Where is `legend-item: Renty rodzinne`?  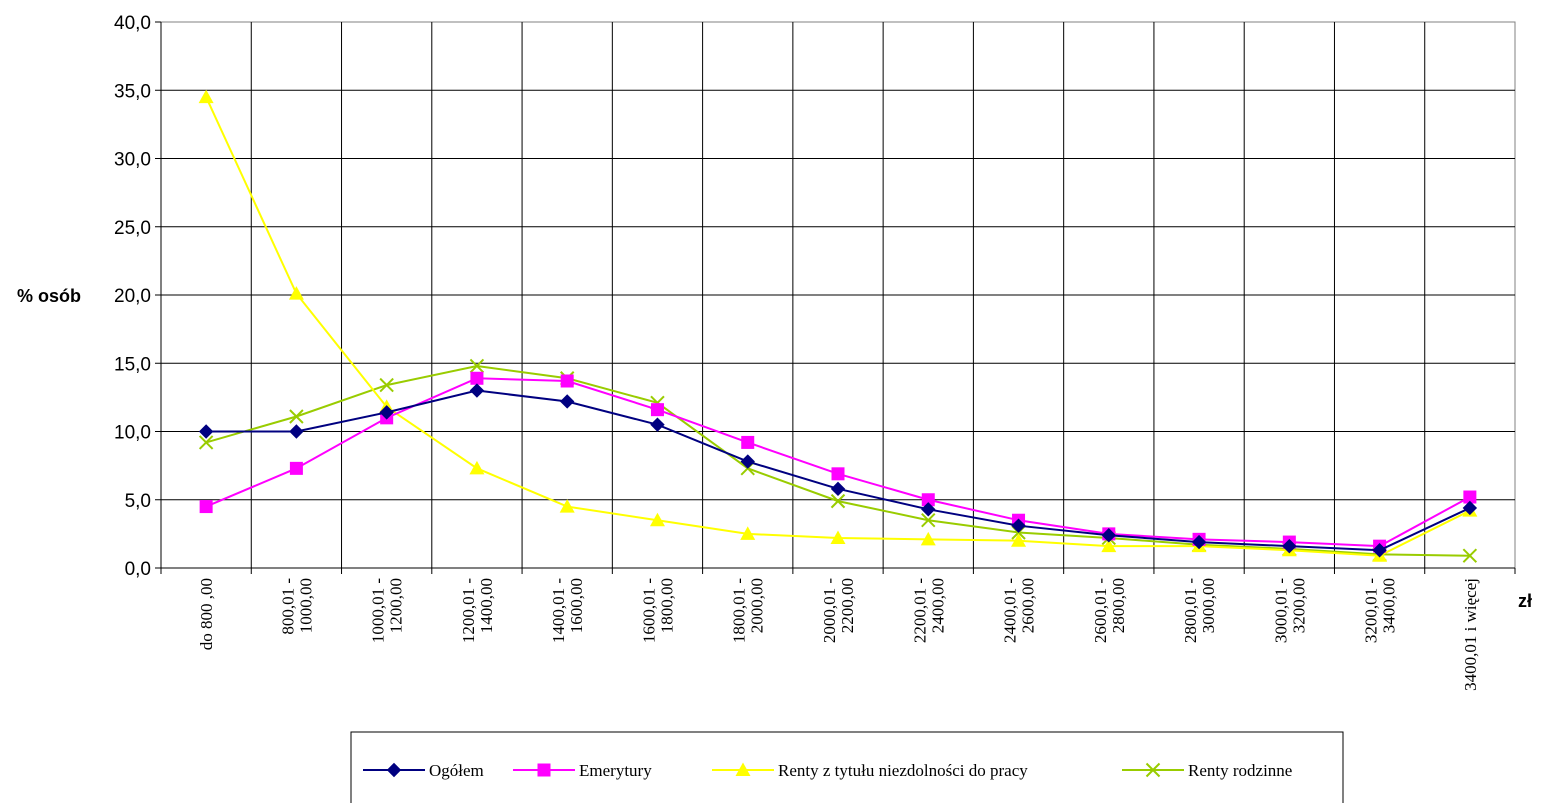
legend-item: Renty rodzinne is located at coordinates (1207, 770).